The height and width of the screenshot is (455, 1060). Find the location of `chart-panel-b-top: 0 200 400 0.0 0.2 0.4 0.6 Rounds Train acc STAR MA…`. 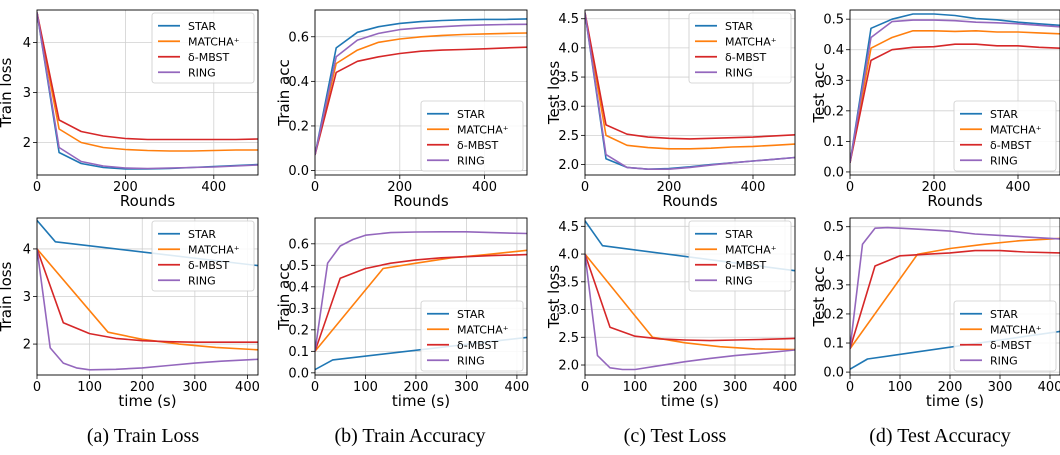

chart-panel-b-top: 0 200 400 0.0 0.2 0.4 0.6 Rounds Train acc STAR MA… is located at coordinates (401, 109).